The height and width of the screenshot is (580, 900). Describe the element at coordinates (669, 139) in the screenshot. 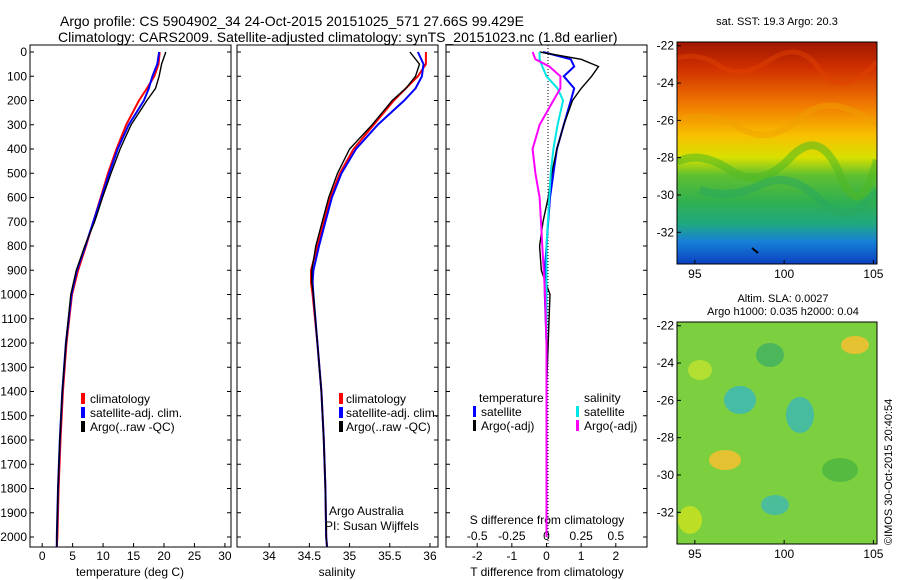

I see `sst-y-axis: -22 -24 -26 -28 -30 -32` at that location.